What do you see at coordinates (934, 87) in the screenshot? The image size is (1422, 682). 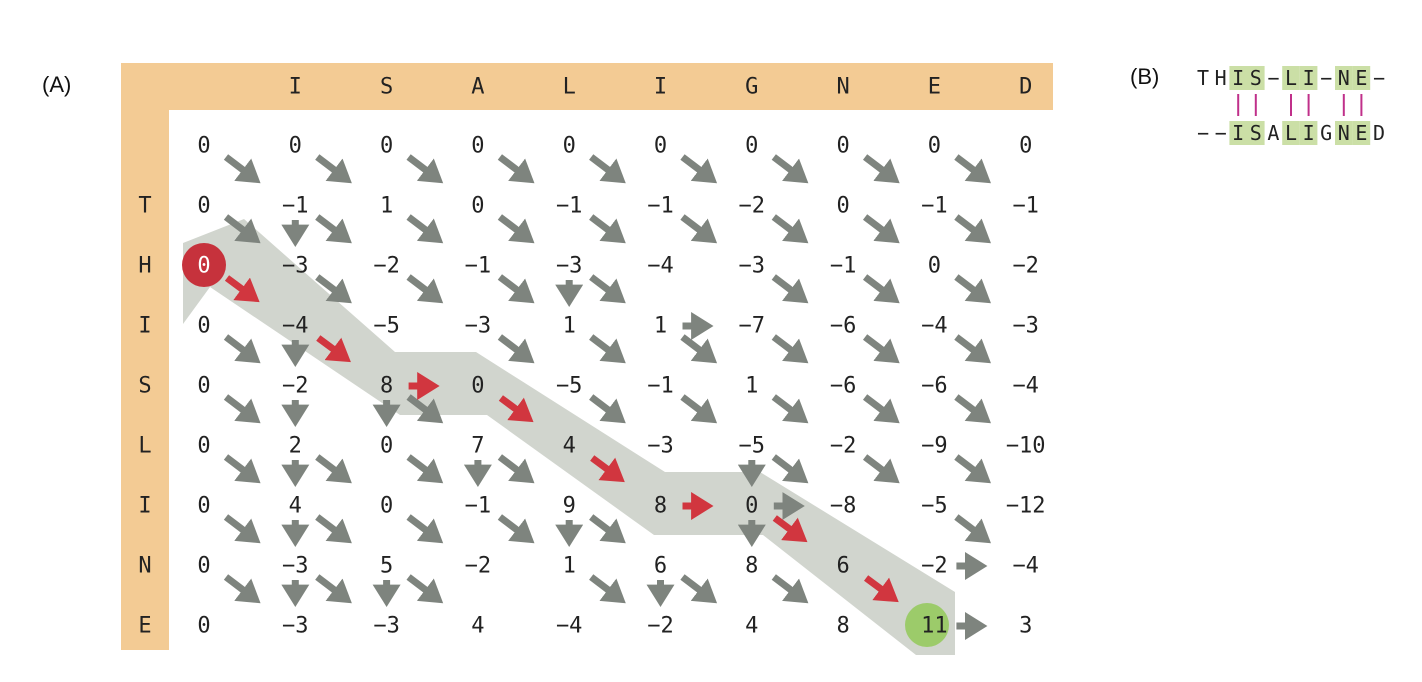 I see `column-header: E` at bounding box center [934, 87].